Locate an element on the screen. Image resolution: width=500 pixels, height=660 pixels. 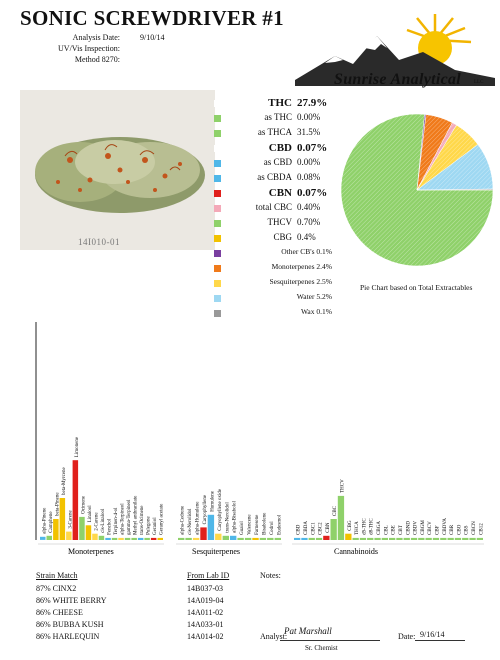
bar-label: CB12 is located at coordinates (481, 529).